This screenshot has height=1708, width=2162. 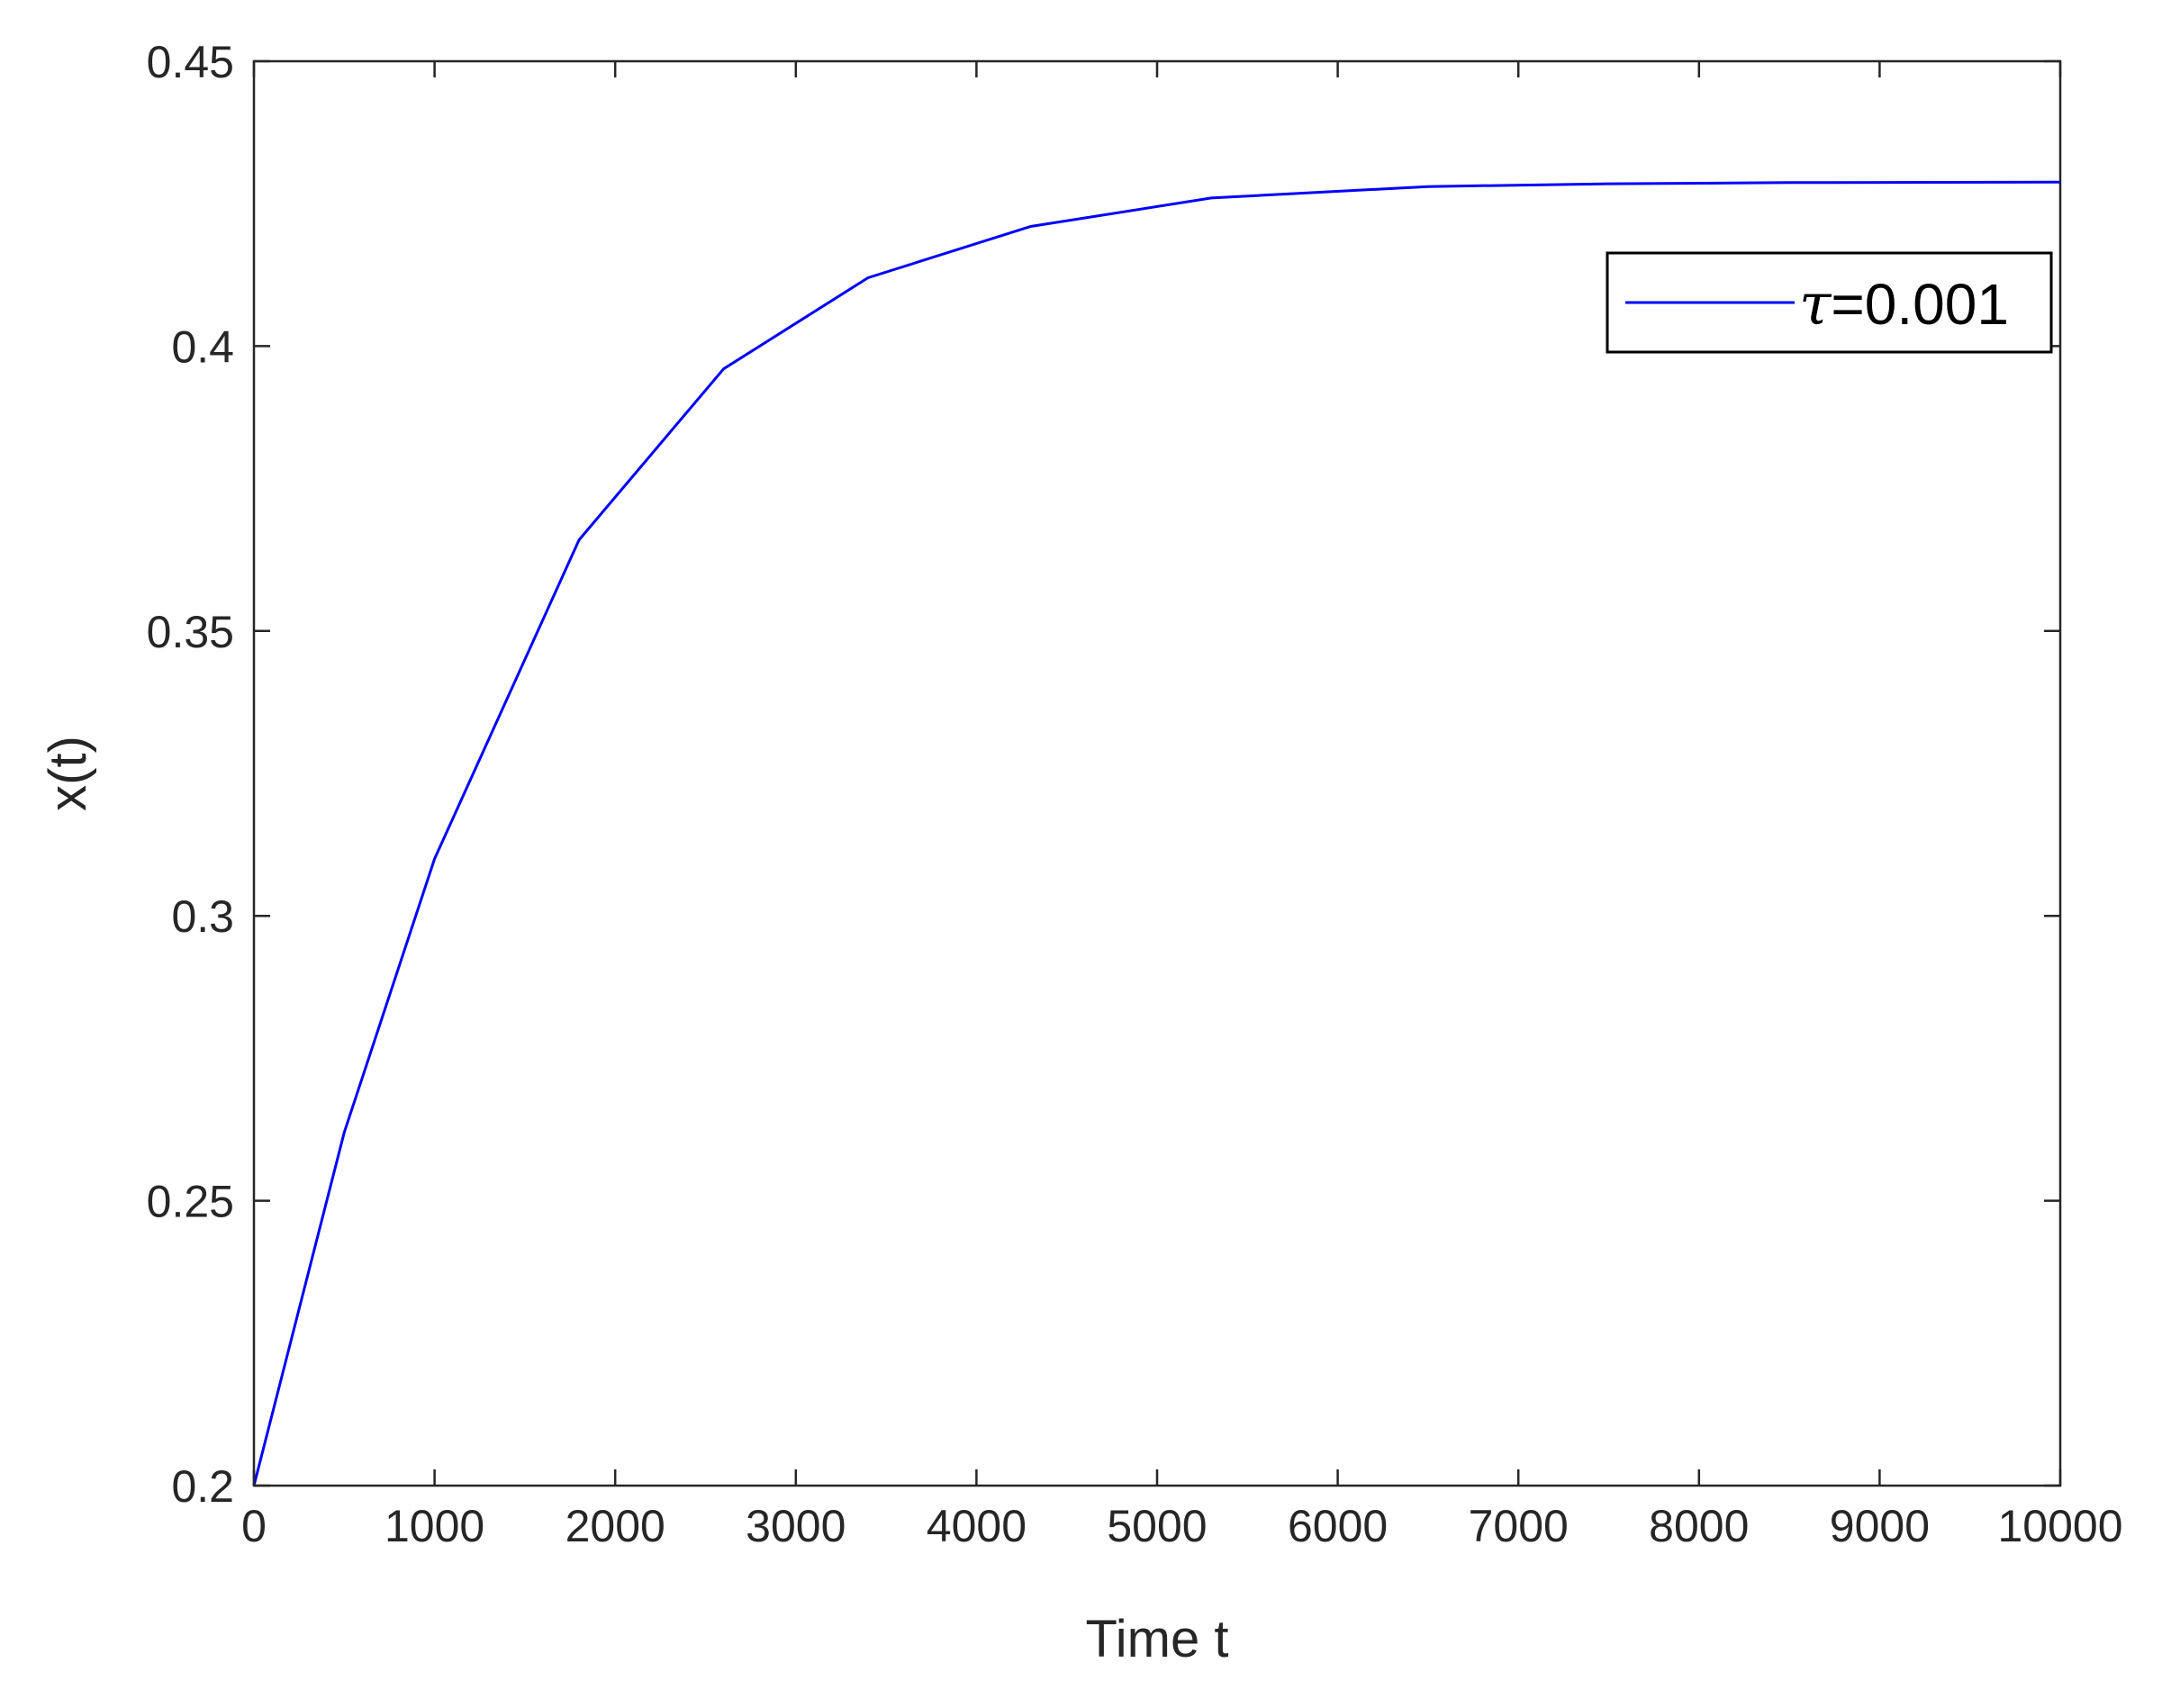 What do you see at coordinates (203, 1486) in the screenshot?
I see `y-tick-label: 0.2` at bounding box center [203, 1486].